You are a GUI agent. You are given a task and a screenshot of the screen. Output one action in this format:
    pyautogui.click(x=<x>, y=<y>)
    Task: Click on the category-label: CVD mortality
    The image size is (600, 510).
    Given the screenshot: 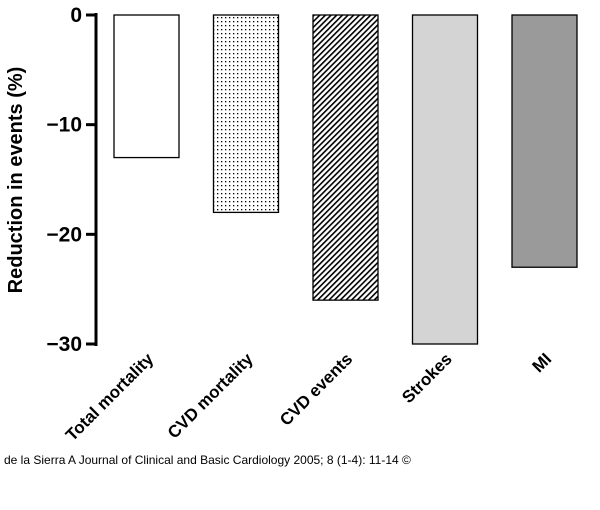 What is the action you would take?
    pyautogui.click(x=210, y=395)
    